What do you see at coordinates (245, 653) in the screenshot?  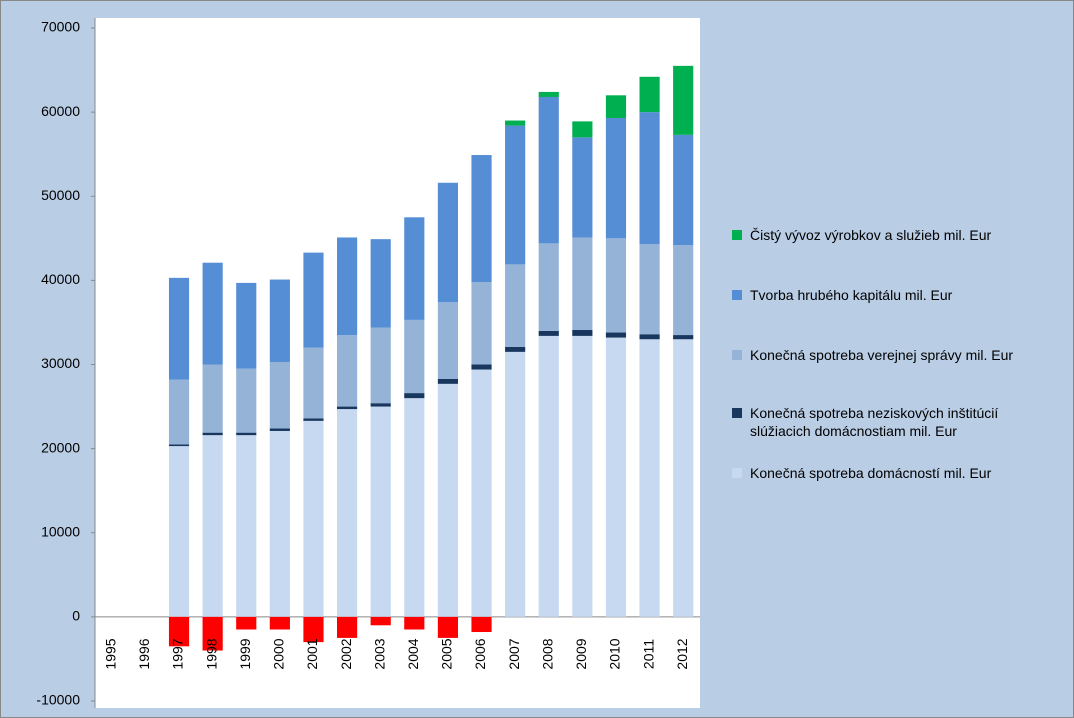 I see `x-tick-label: 1999` at bounding box center [245, 653].